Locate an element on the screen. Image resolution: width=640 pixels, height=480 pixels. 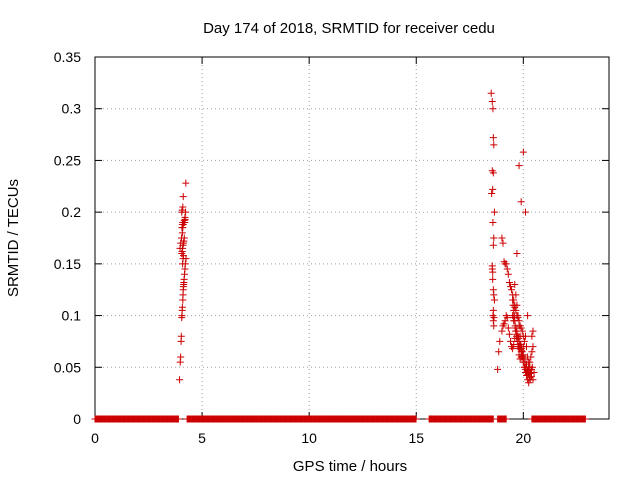
x-tick-label: 15 is located at coordinates (416, 438).